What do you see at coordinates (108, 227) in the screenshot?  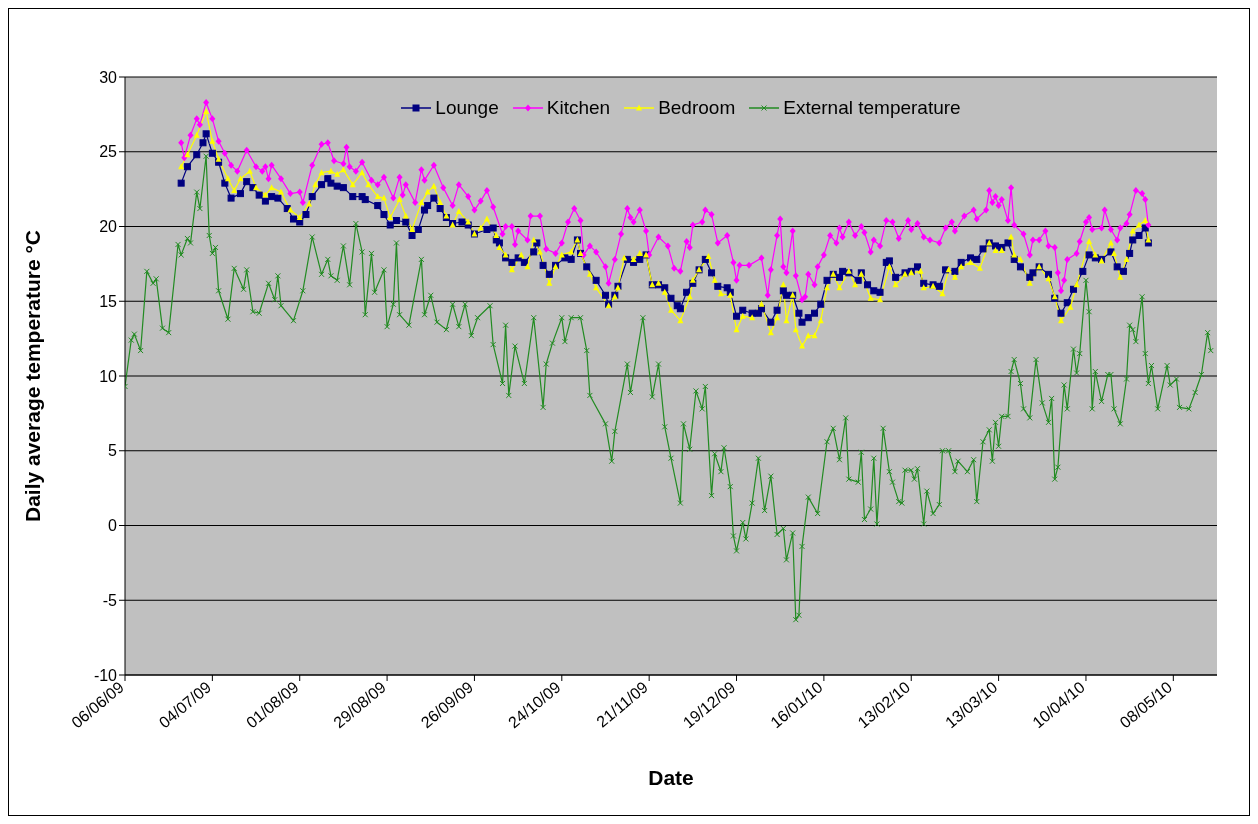 I see `y-tick-label: 20` at bounding box center [108, 227].